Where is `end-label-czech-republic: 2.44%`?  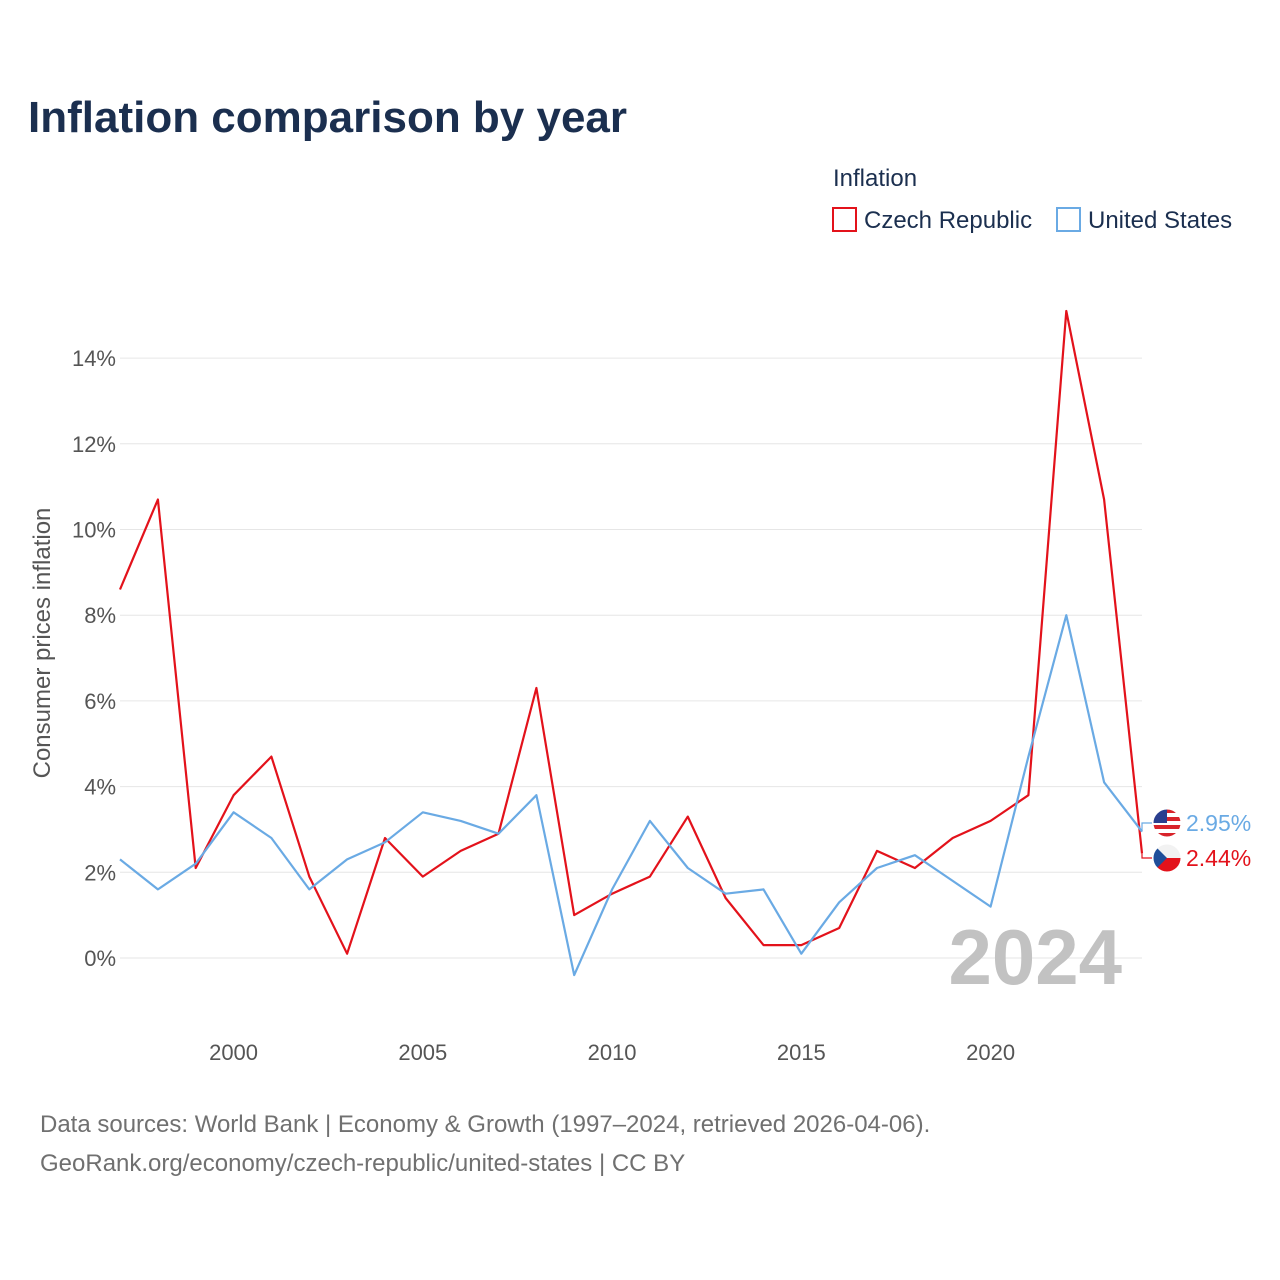 end-label-czech-republic: 2.44% is located at coordinates (1218, 858).